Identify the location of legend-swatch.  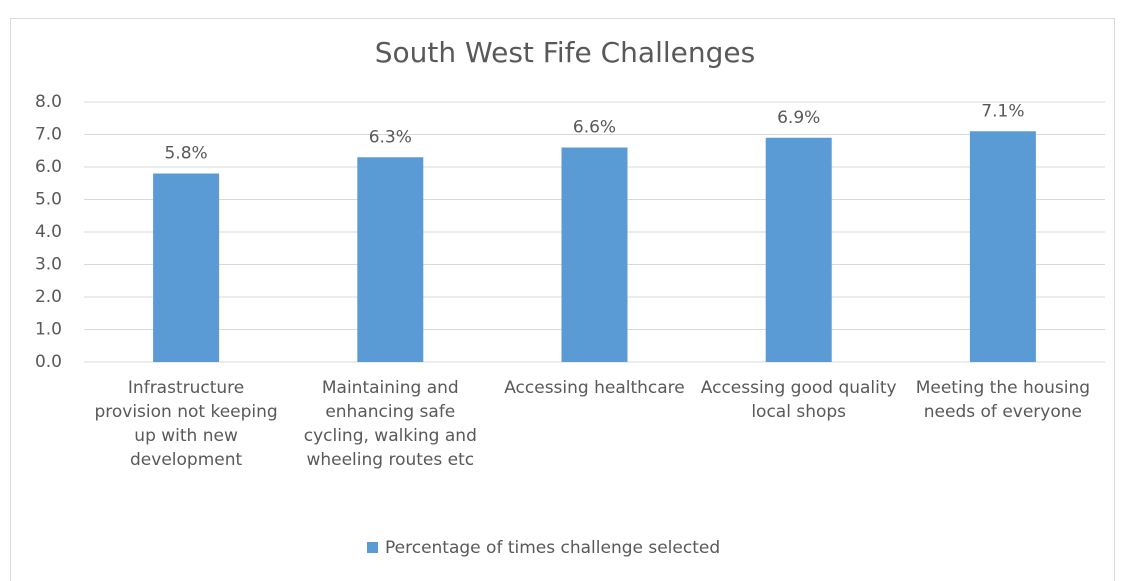
(372, 547).